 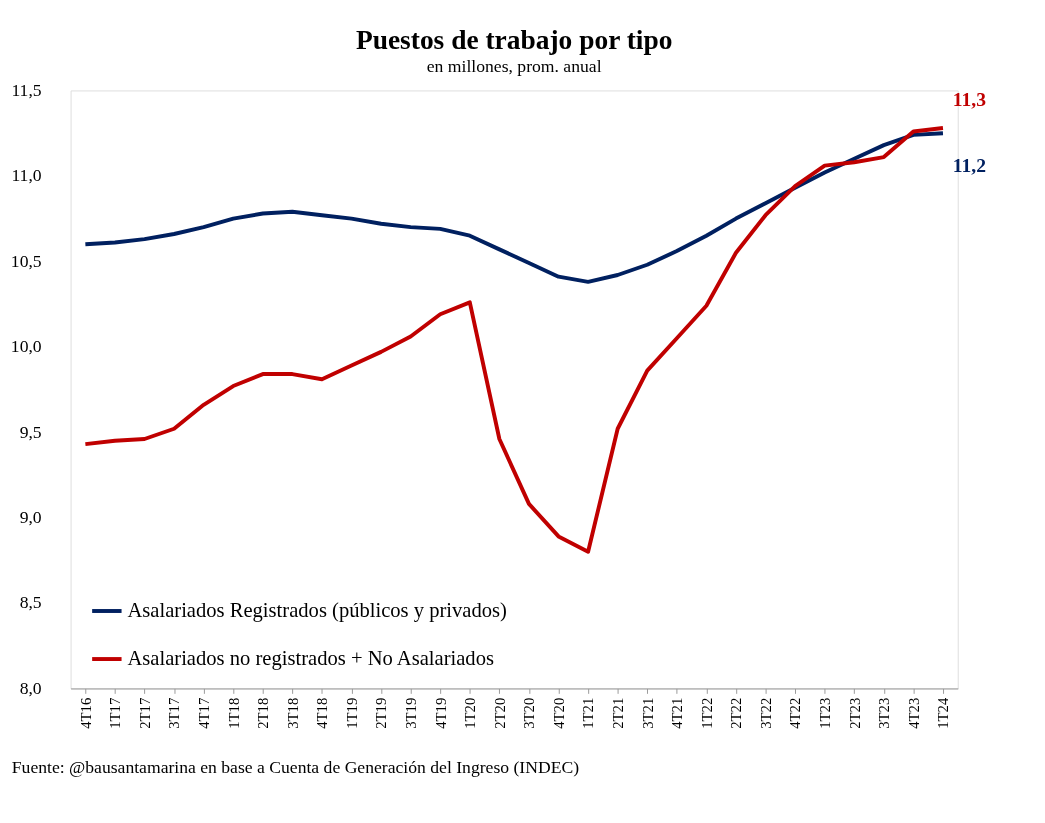 What do you see at coordinates (854, 713) in the screenshot?
I see `x-tick-label: 2T23` at bounding box center [854, 713].